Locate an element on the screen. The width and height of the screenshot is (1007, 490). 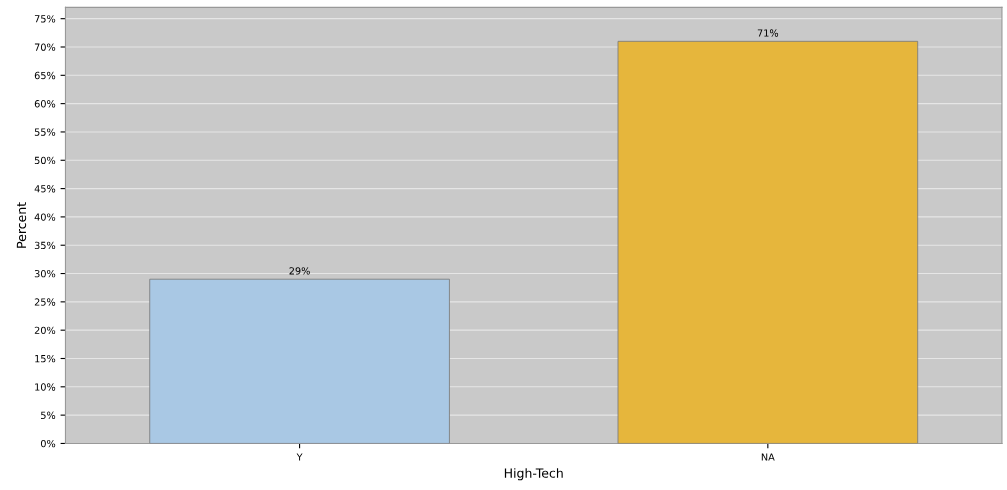
y-tick-label: 45% is located at coordinates (45, 189).